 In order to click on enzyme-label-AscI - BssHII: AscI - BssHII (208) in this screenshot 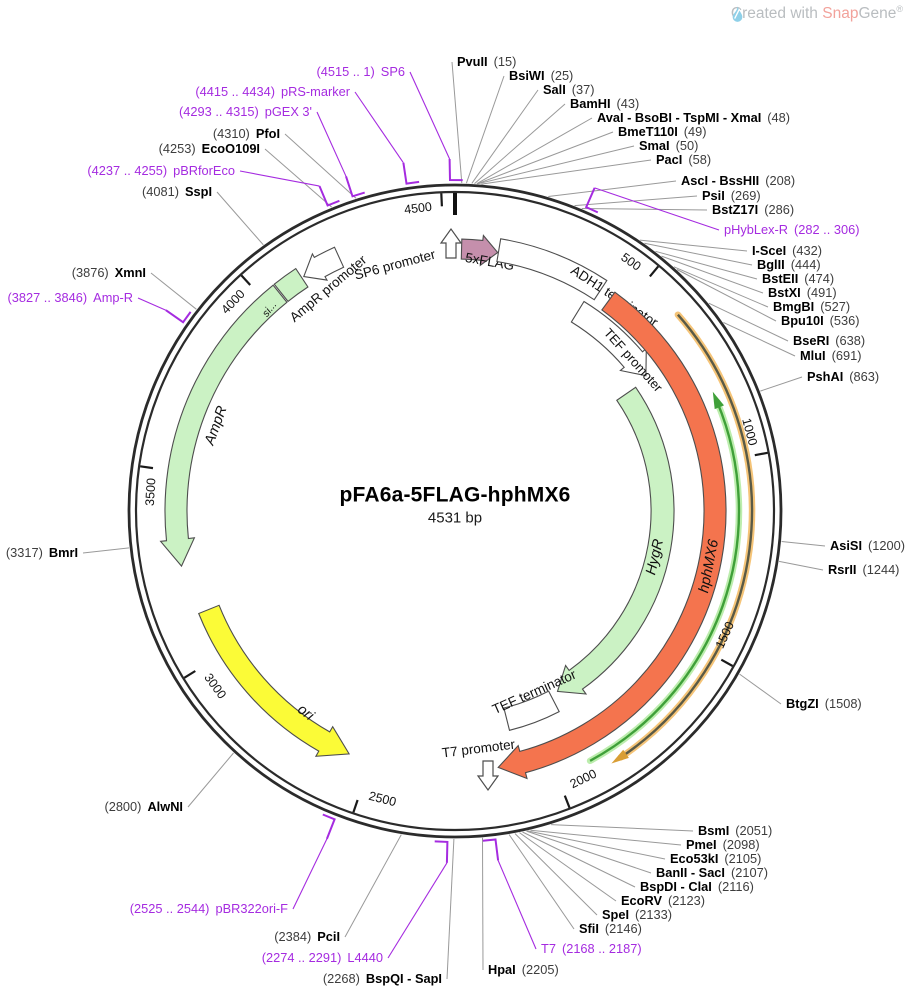, I will do `click(738, 180)`.